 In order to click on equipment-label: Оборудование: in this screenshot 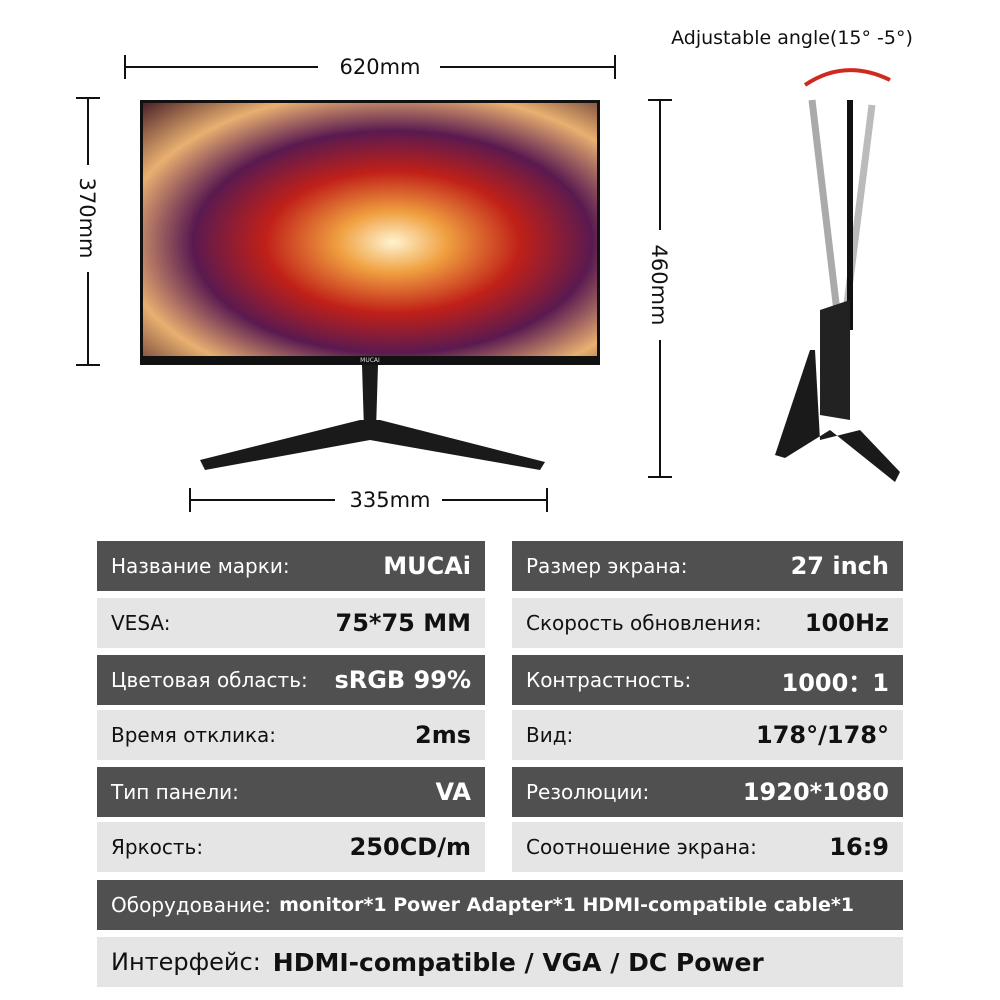, I will do `click(191, 905)`.